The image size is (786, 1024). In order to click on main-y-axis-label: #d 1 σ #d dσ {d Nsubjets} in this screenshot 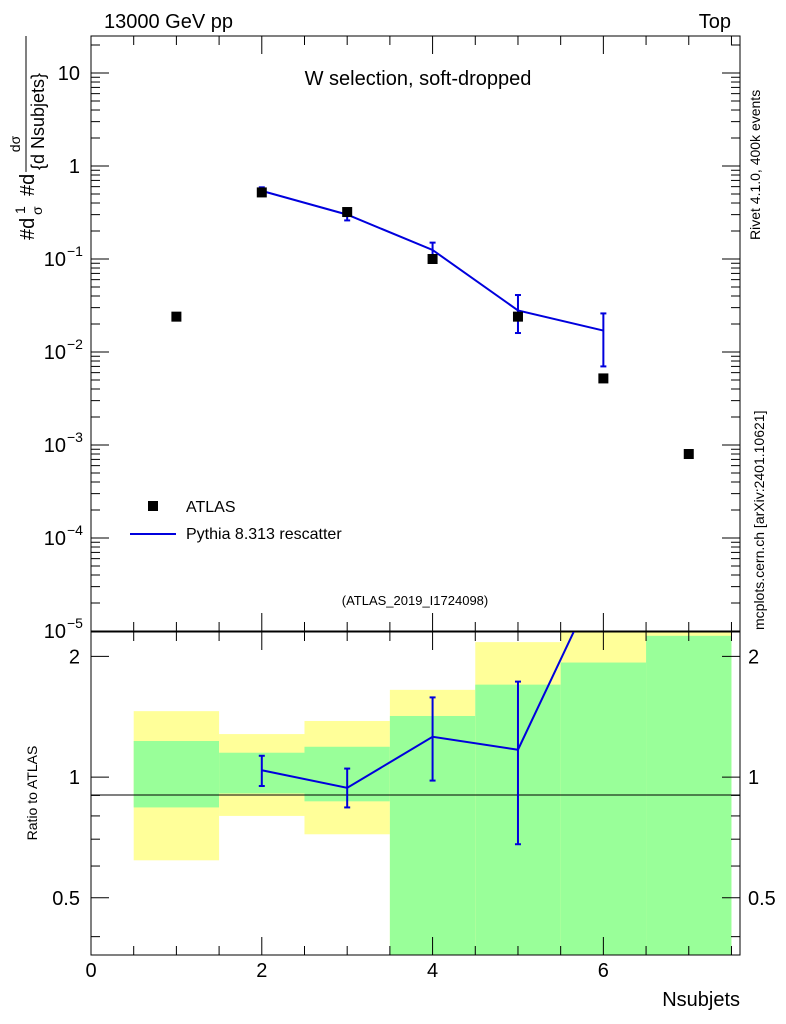, I will do `click(27, 138)`.